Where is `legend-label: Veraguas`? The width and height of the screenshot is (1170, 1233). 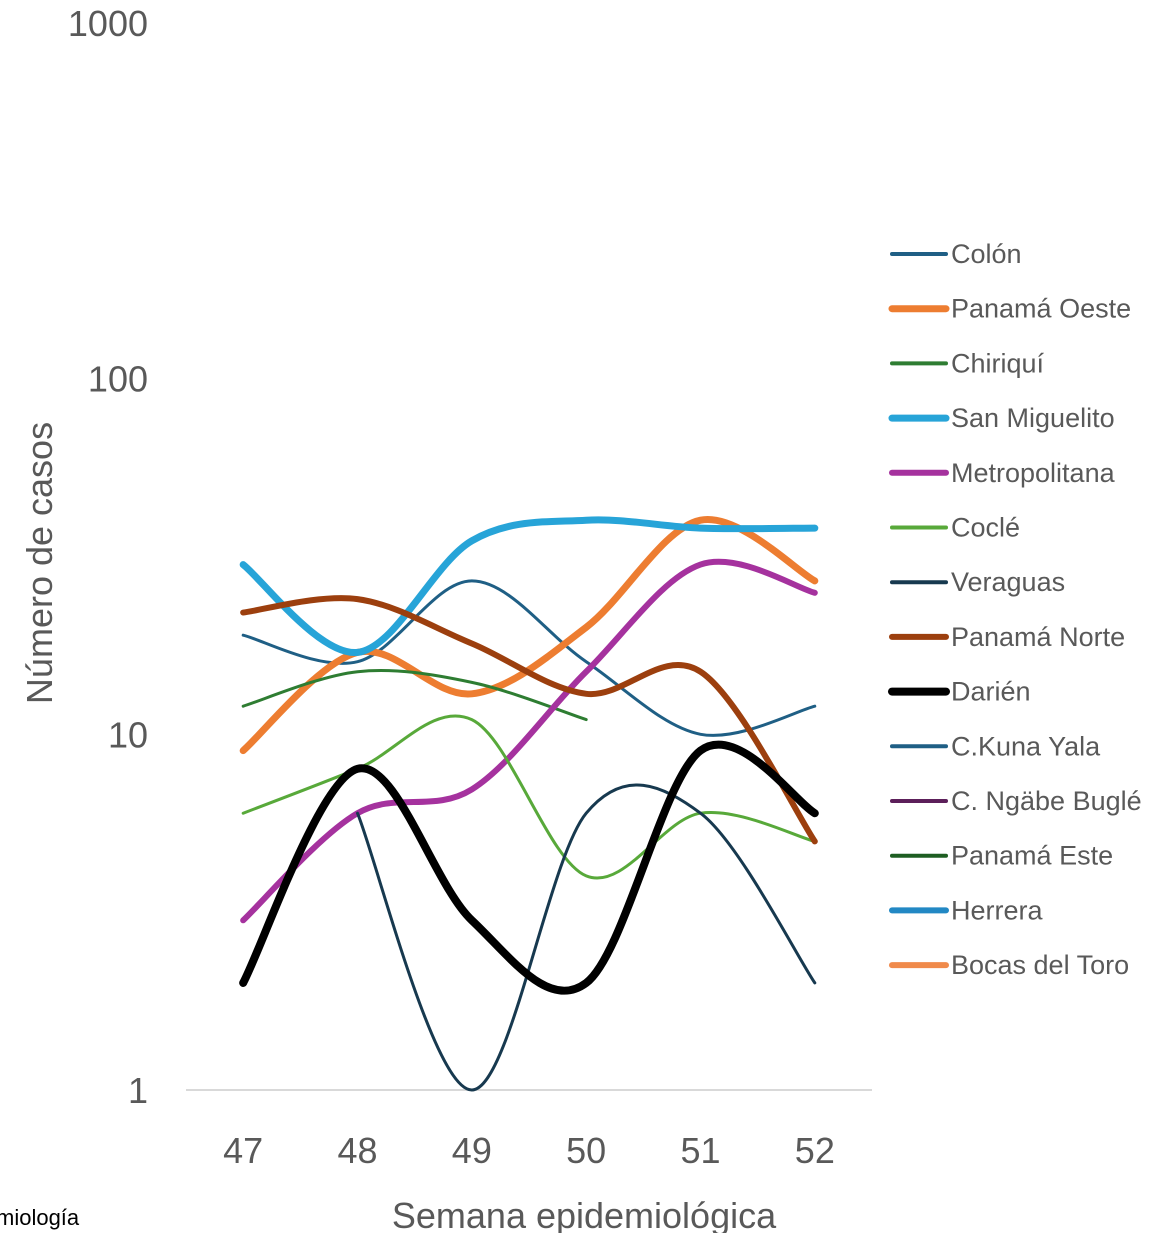 legend-label: Veraguas is located at coordinates (1008, 582).